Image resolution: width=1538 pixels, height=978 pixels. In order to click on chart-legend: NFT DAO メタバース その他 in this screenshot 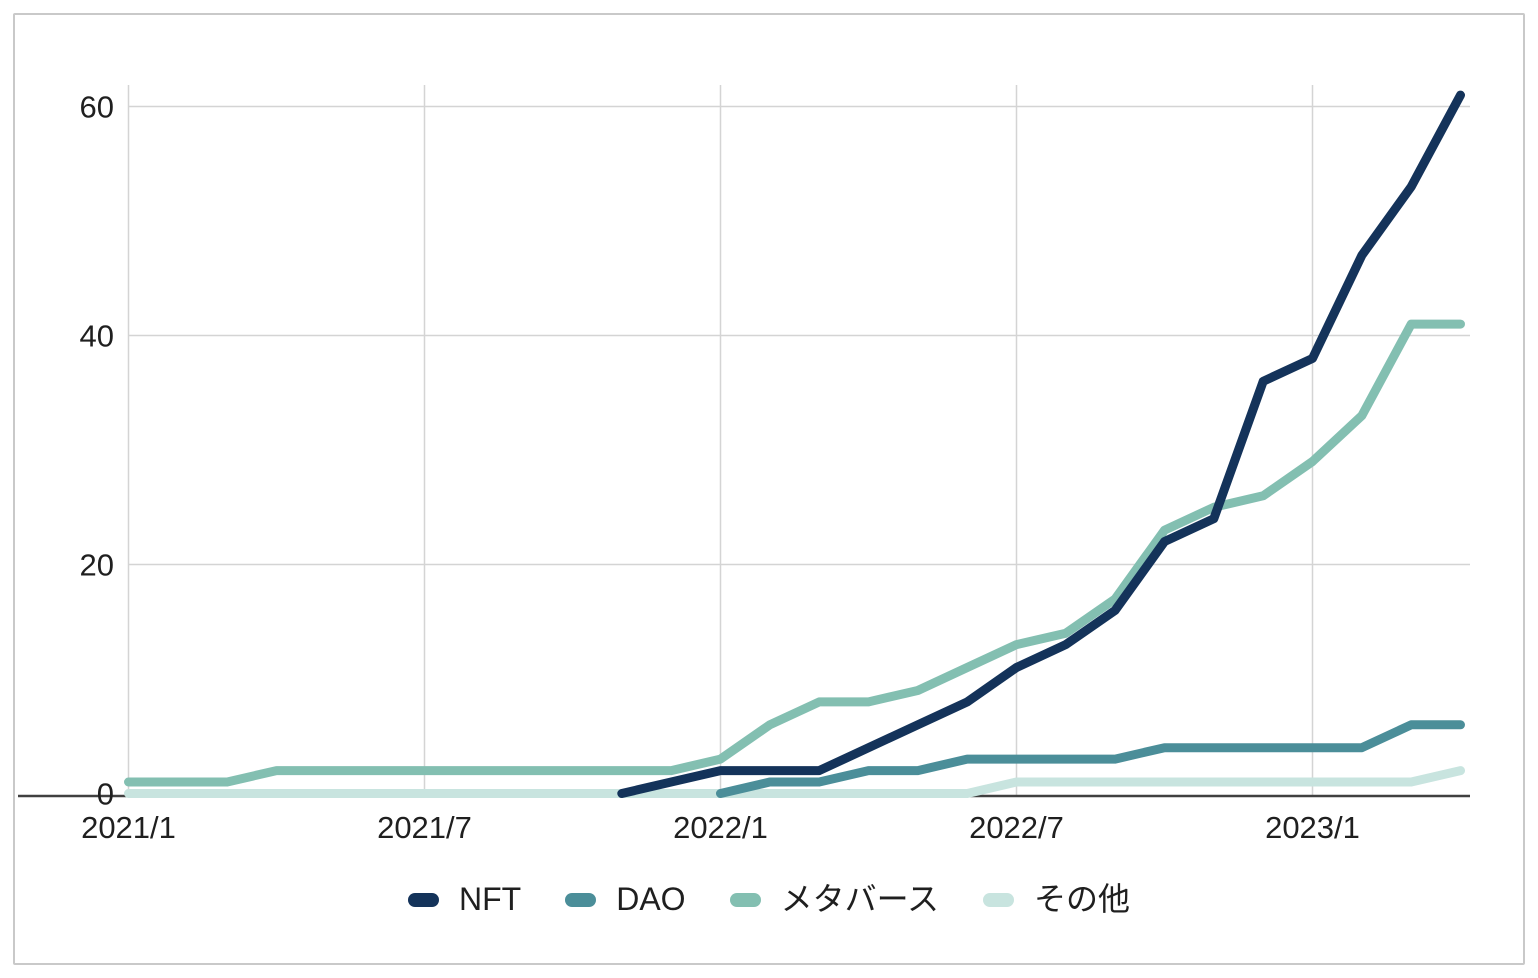, I will do `click(769, 899)`.